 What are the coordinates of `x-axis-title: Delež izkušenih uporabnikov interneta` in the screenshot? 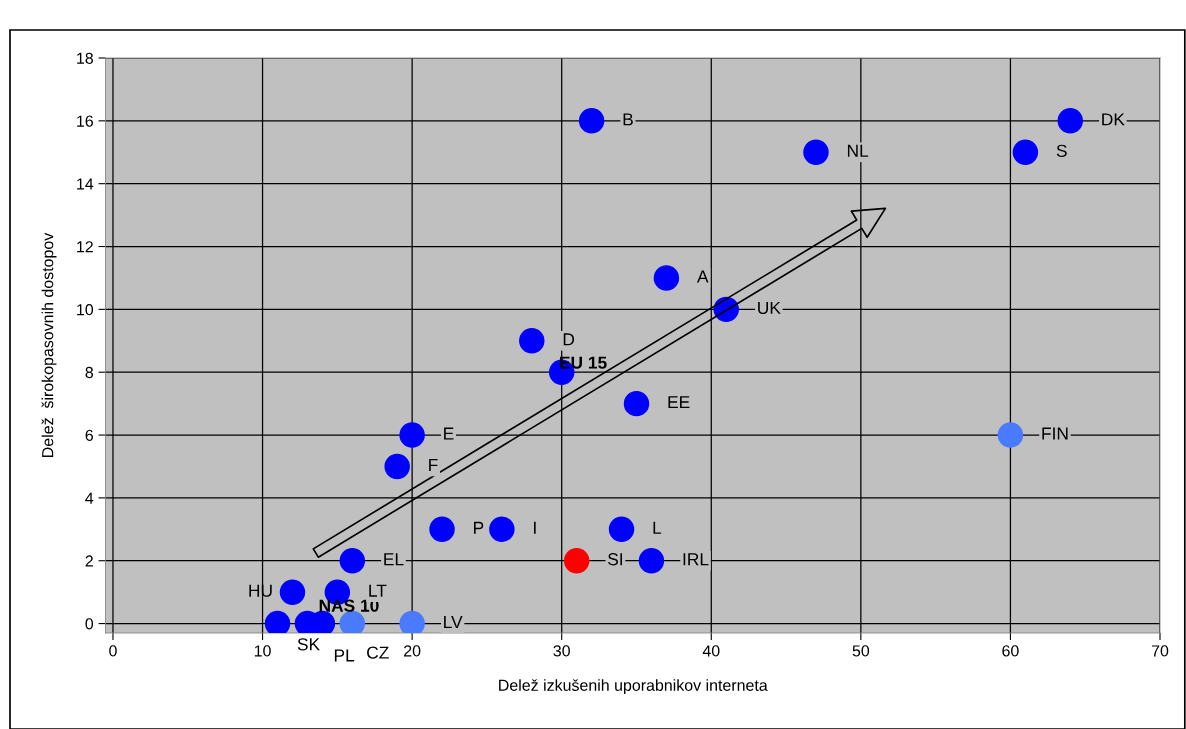 It's located at (633, 687).